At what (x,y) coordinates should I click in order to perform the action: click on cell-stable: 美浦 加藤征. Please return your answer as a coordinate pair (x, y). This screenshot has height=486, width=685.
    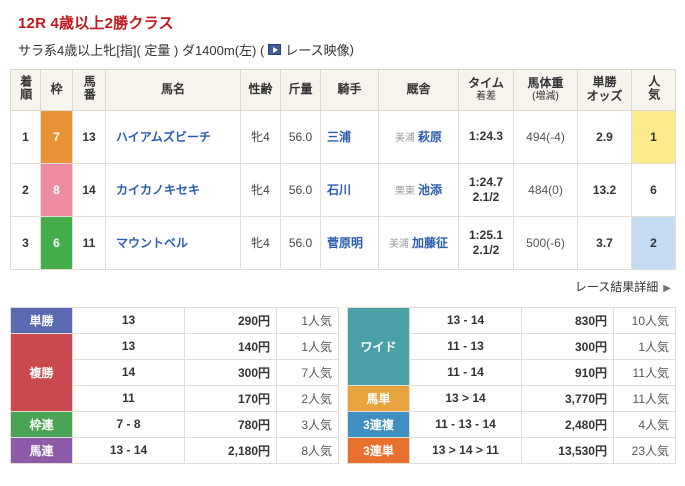
    Looking at the image, I should click on (418, 242).